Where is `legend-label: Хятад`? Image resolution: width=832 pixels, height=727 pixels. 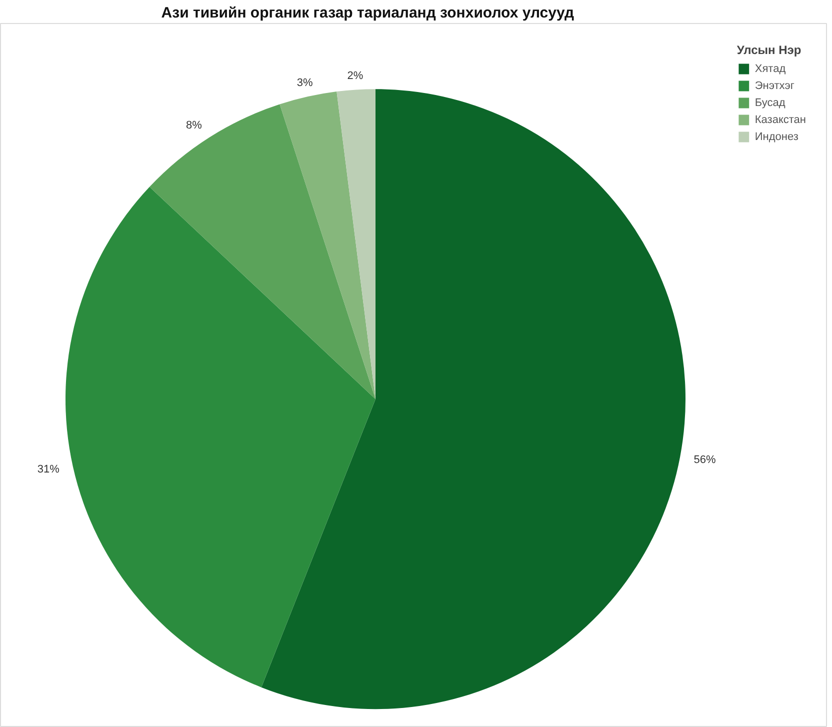 legend-label: Хятад is located at coordinates (770, 68).